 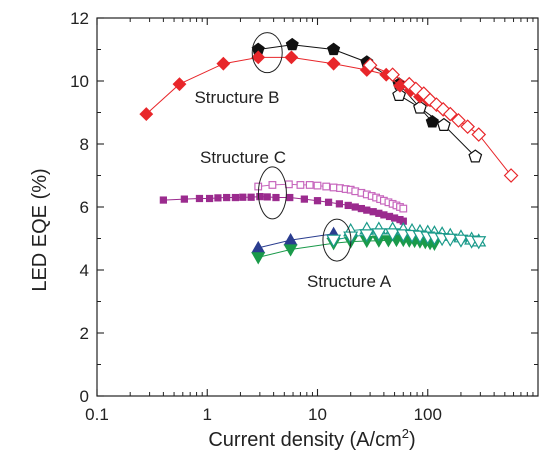 What do you see at coordinates (207, 414) in the screenshot?
I see `x-tick-label: 1` at bounding box center [207, 414].